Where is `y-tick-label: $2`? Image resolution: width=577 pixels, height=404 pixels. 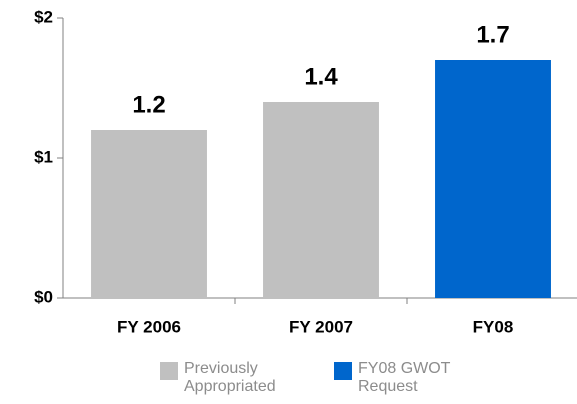 y-tick-label: $2 is located at coordinates (43, 16).